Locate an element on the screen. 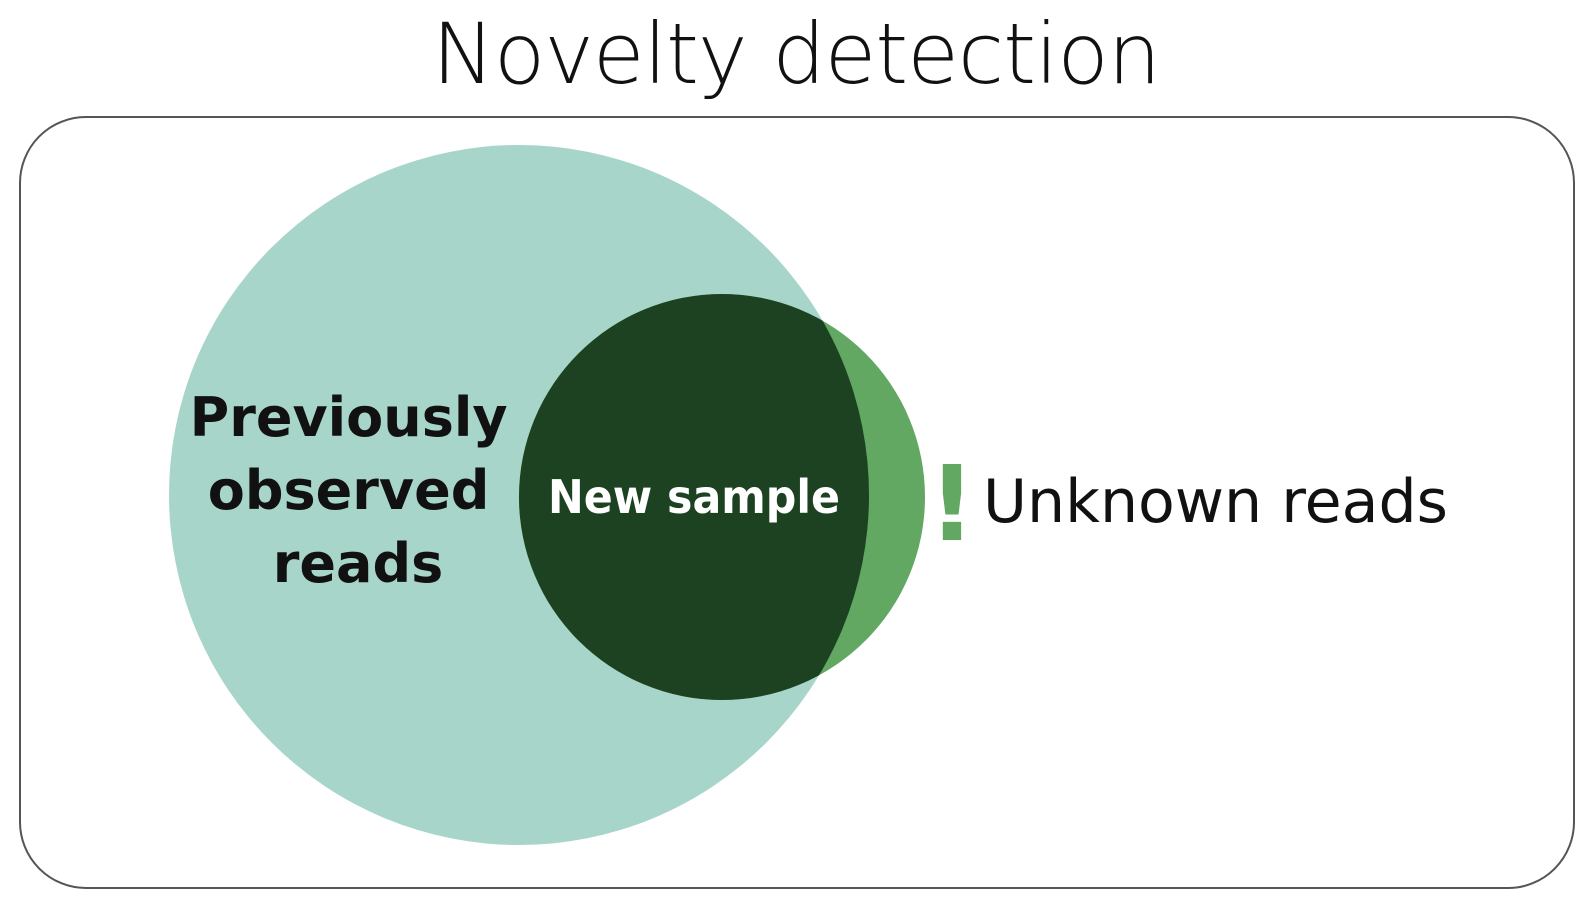  previously-observed-line-2: observed is located at coordinates (349, 490).